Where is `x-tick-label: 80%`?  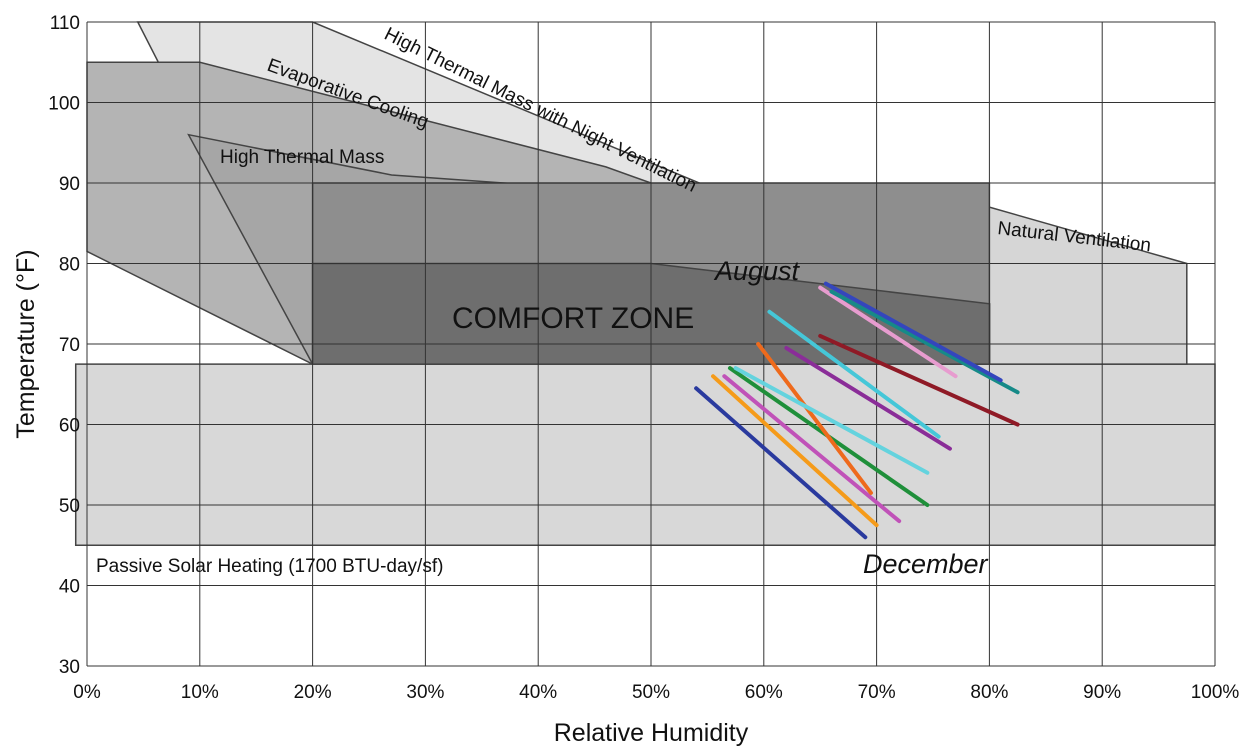
x-tick-label: 80% is located at coordinates (989, 692).